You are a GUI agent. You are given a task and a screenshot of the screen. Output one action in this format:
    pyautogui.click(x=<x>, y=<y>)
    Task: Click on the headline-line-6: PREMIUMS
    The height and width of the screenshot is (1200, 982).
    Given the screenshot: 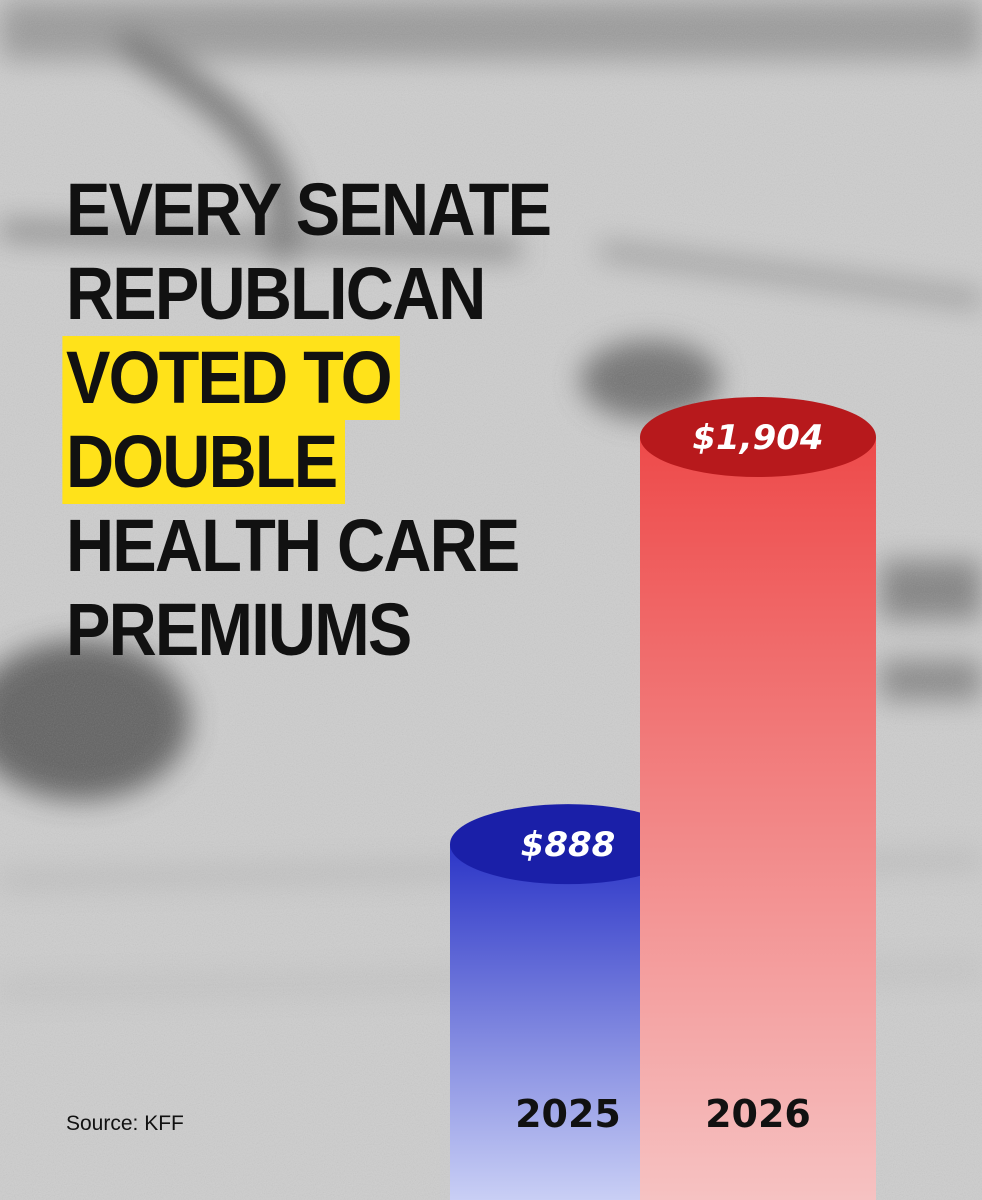 What is the action you would take?
    pyautogui.click(x=239, y=629)
    